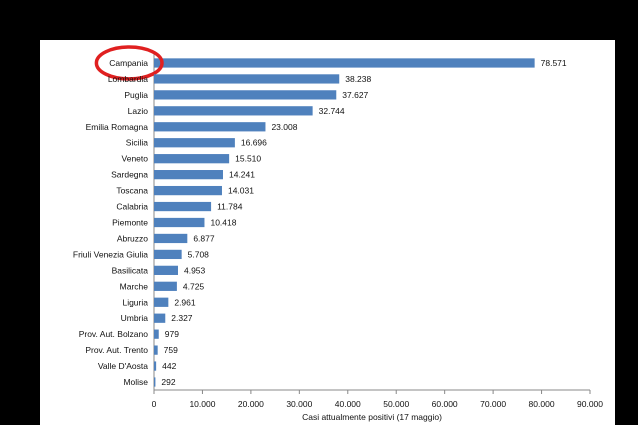 The image size is (638, 425). What do you see at coordinates (445, 404) in the screenshot?
I see `x-tick-label: 60.000` at bounding box center [445, 404].